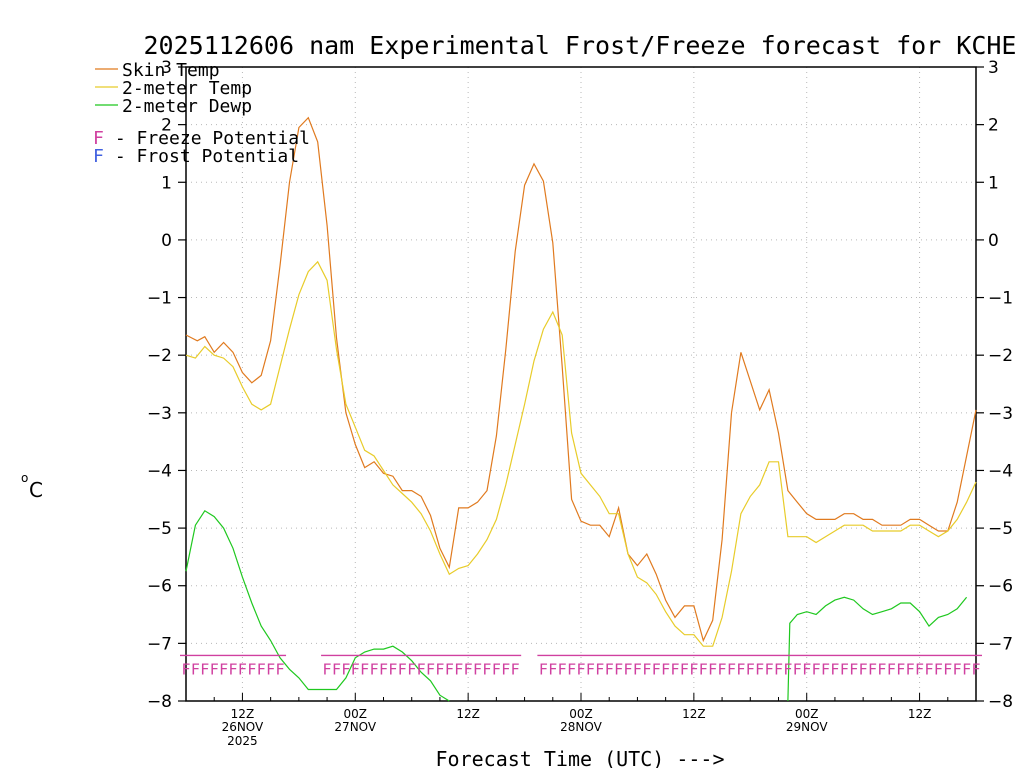  Describe the element at coordinates (207, 138) in the screenshot. I see `legend-freeze-text: - Freeze Potential` at that location.